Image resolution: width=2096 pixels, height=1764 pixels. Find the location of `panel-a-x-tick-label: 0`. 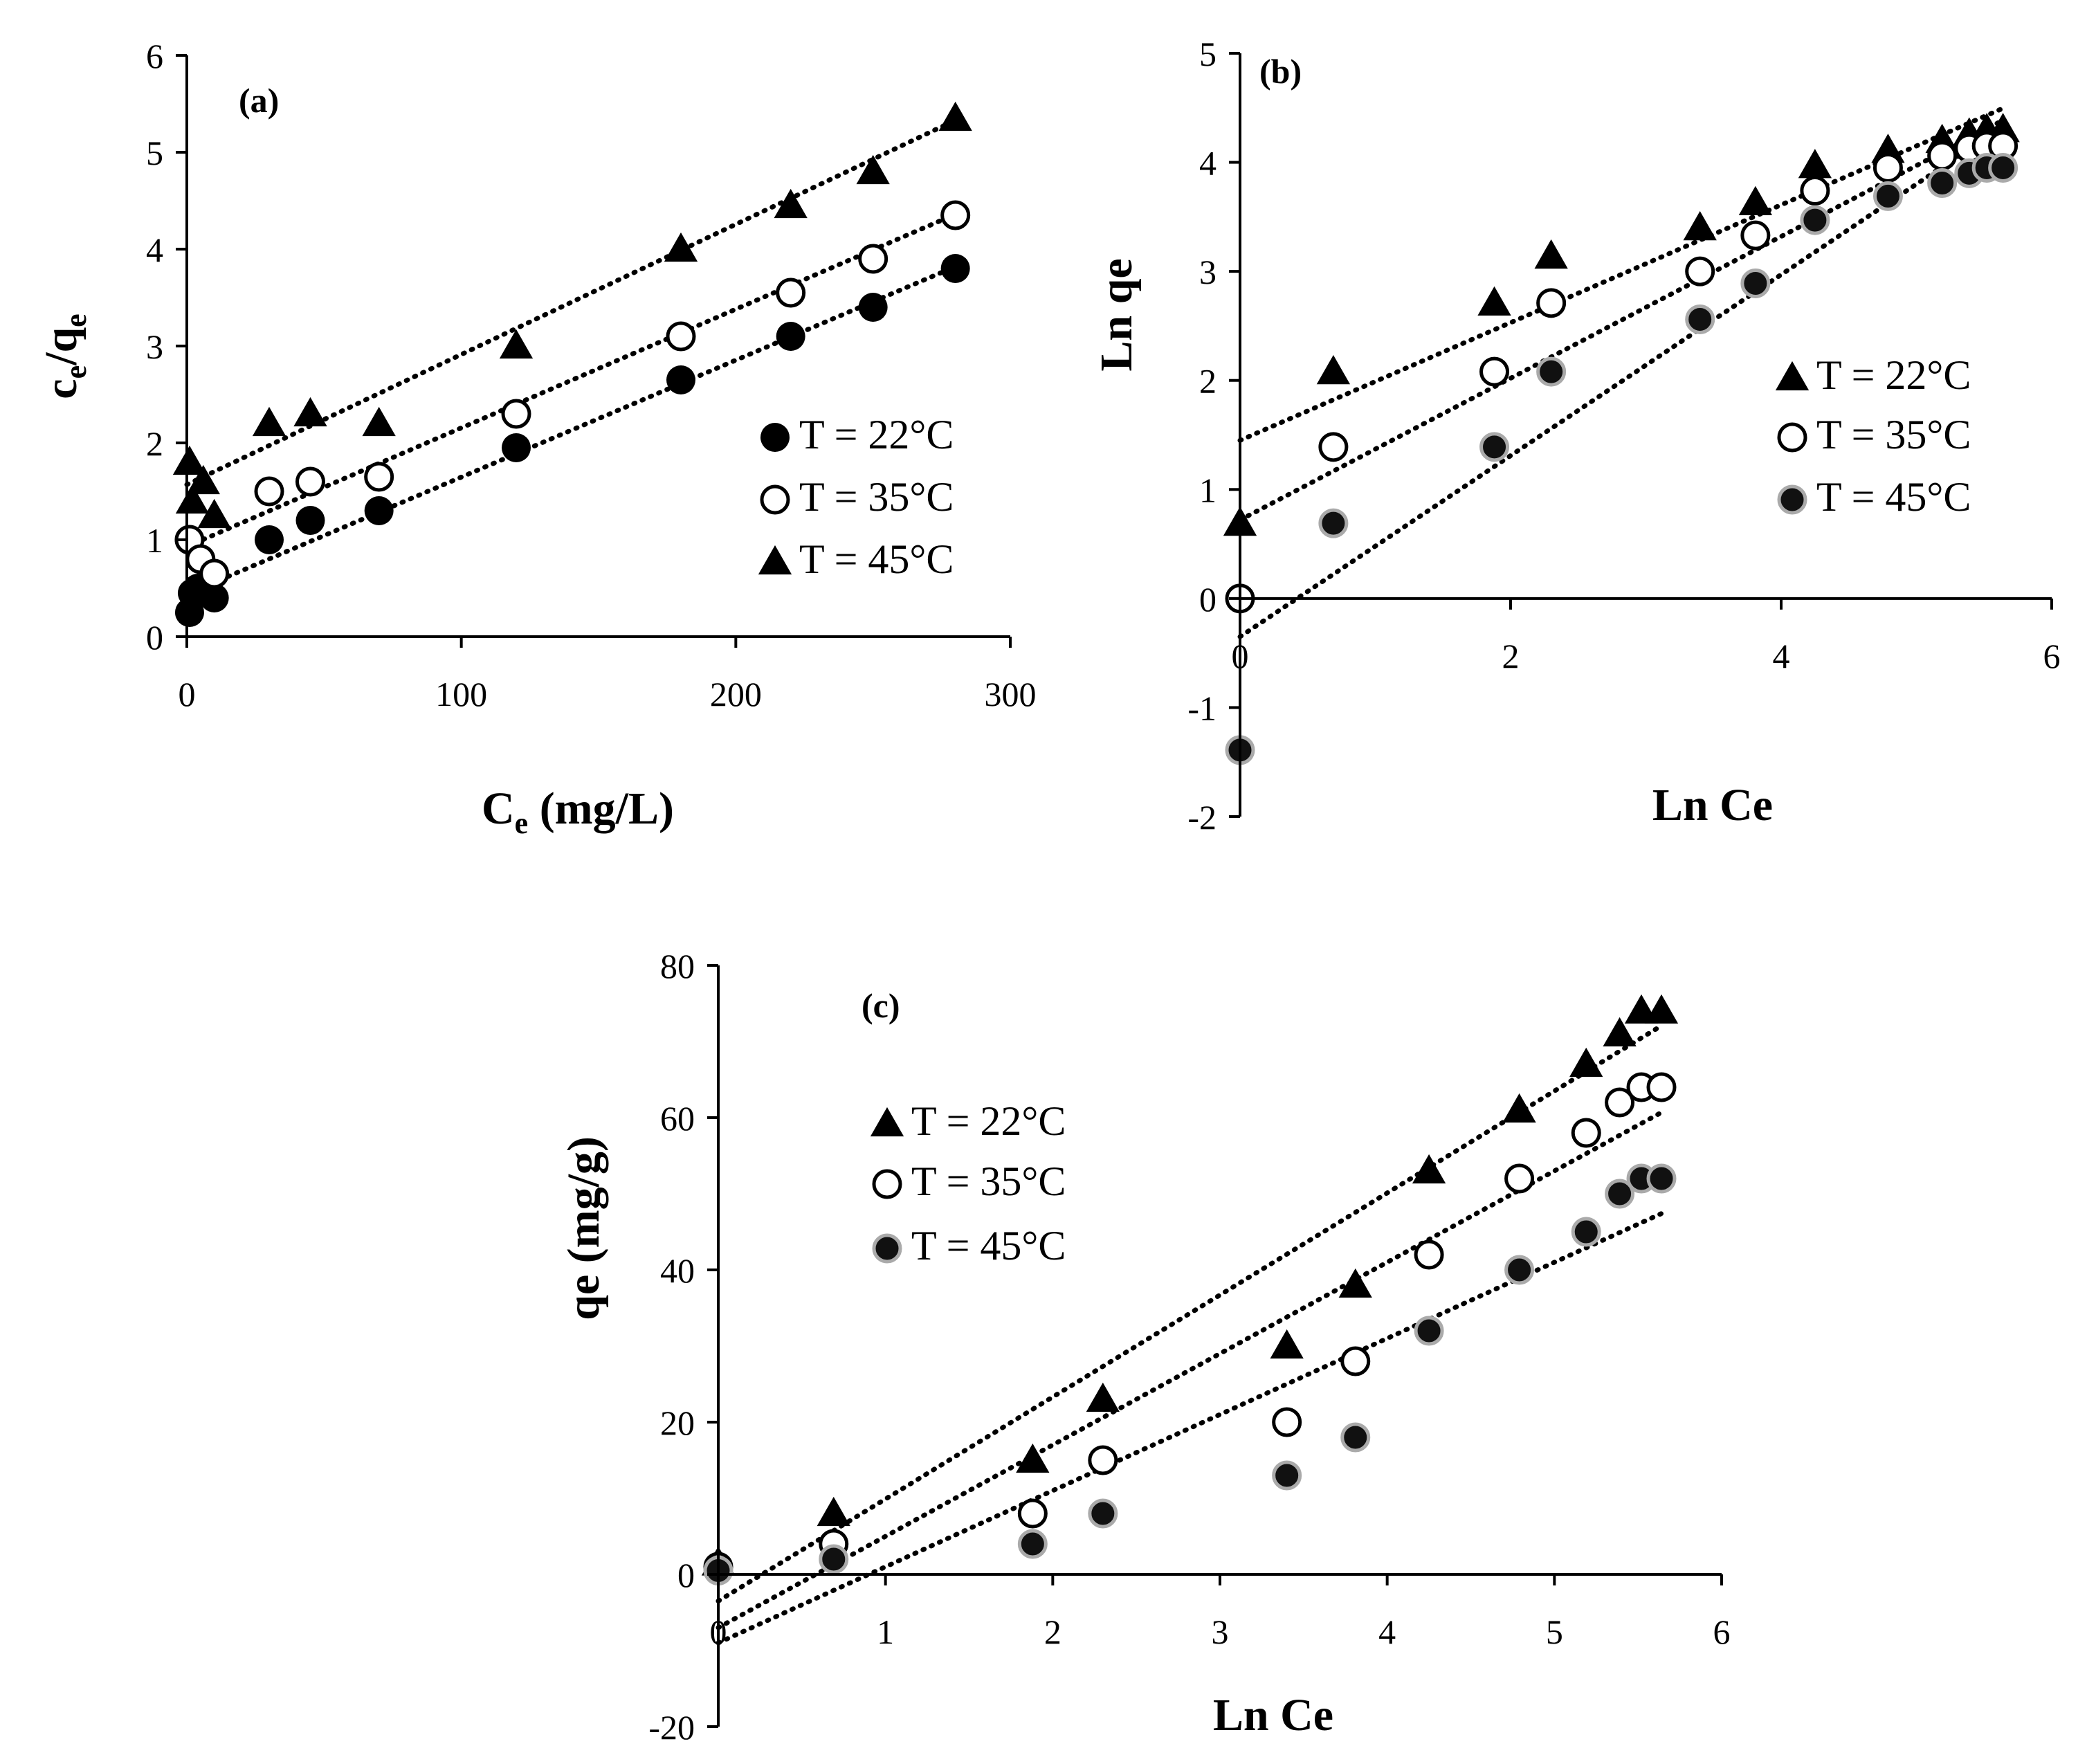

panel-a-x-tick-label: 0 is located at coordinates (187, 694).